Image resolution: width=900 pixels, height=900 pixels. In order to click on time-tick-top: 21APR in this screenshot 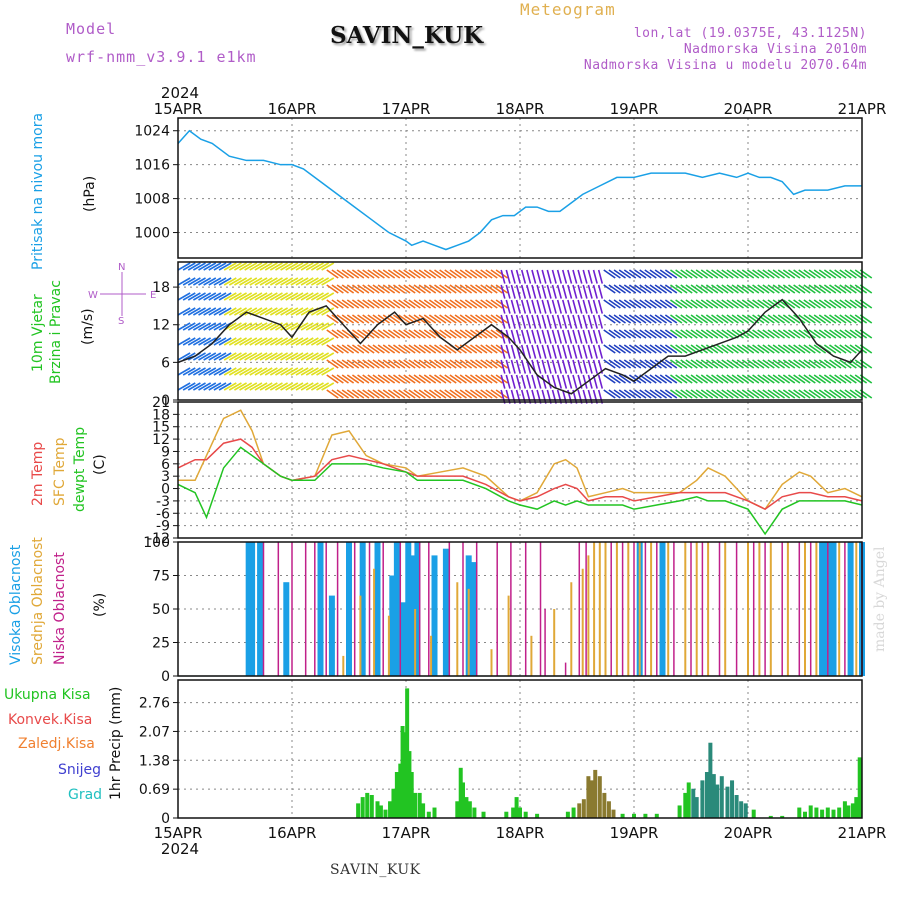, I will do `click(862, 109)`.